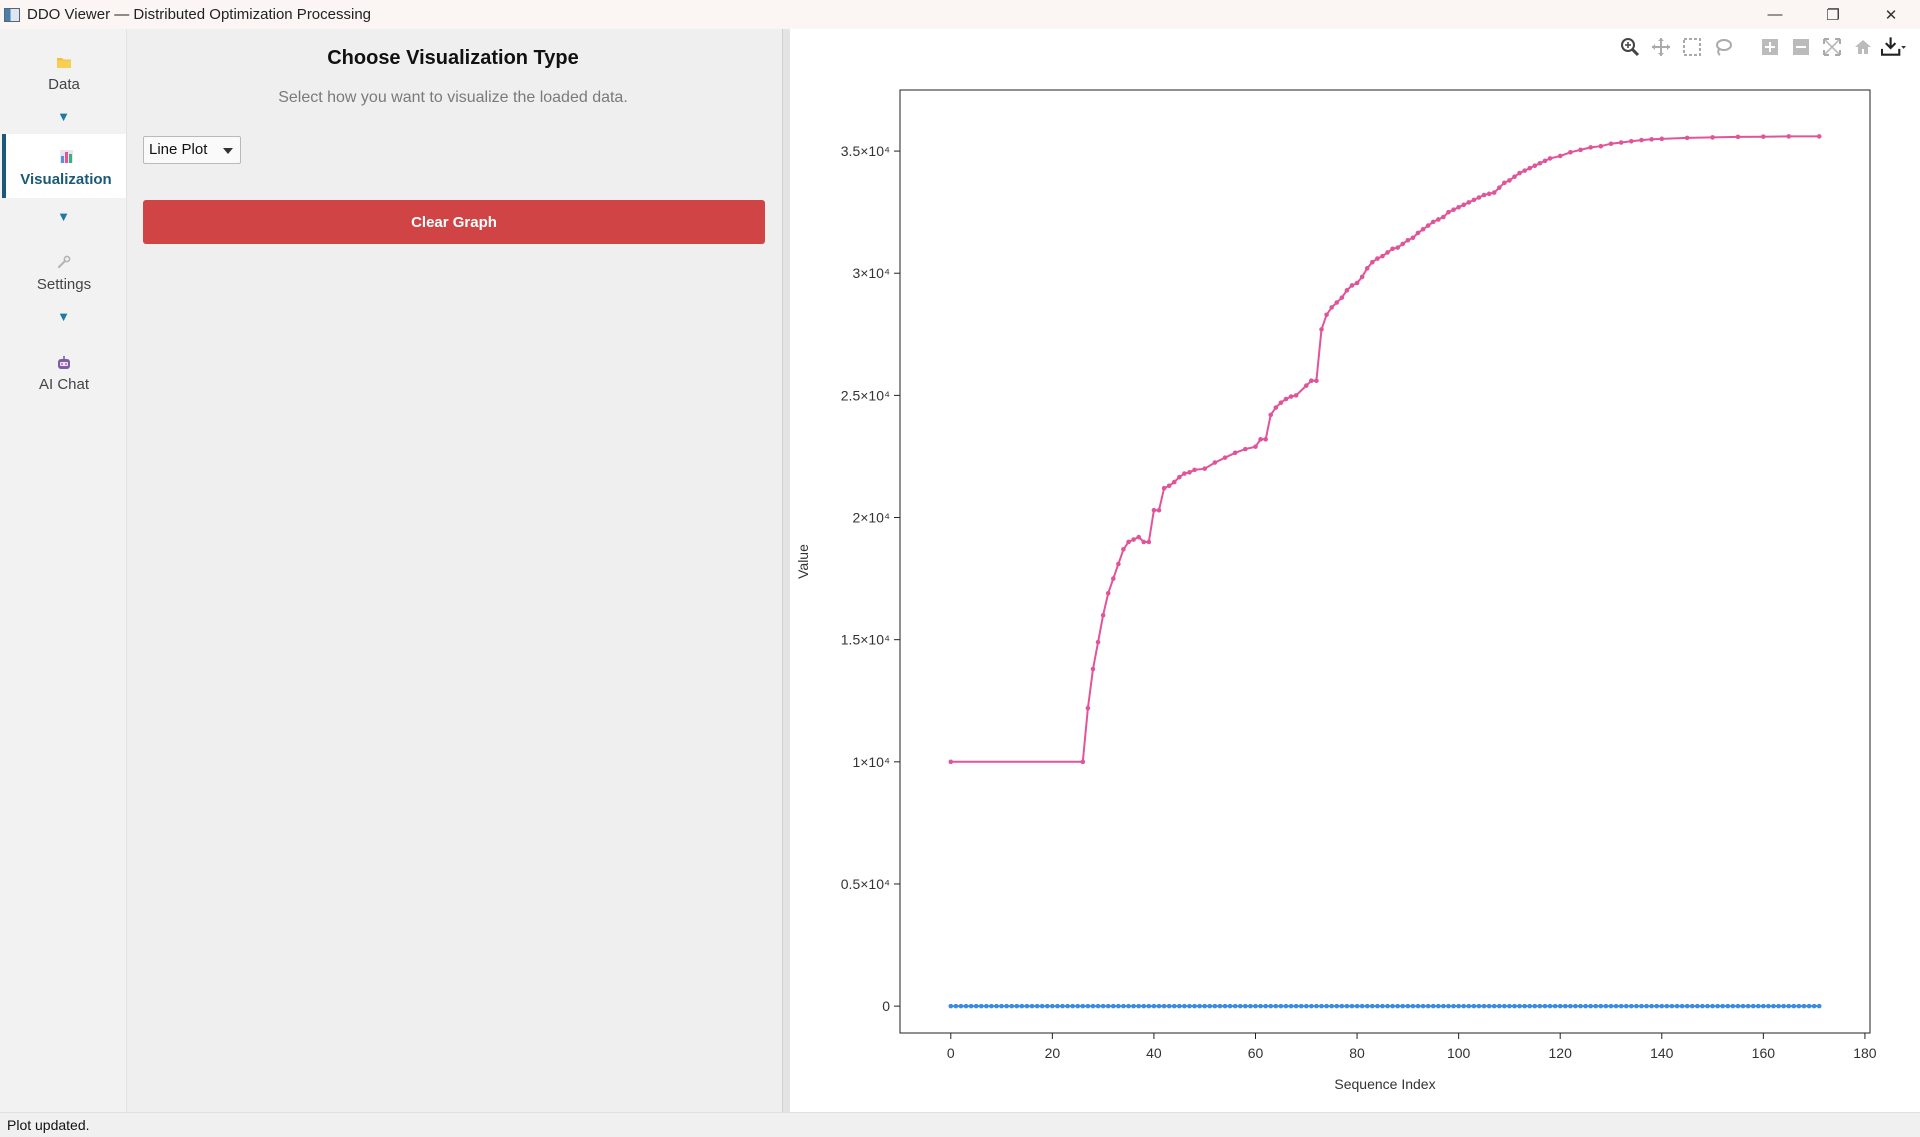 The width and height of the screenshot is (1920, 1137). I want to click on minimize-button: —, so click(1775, 14).